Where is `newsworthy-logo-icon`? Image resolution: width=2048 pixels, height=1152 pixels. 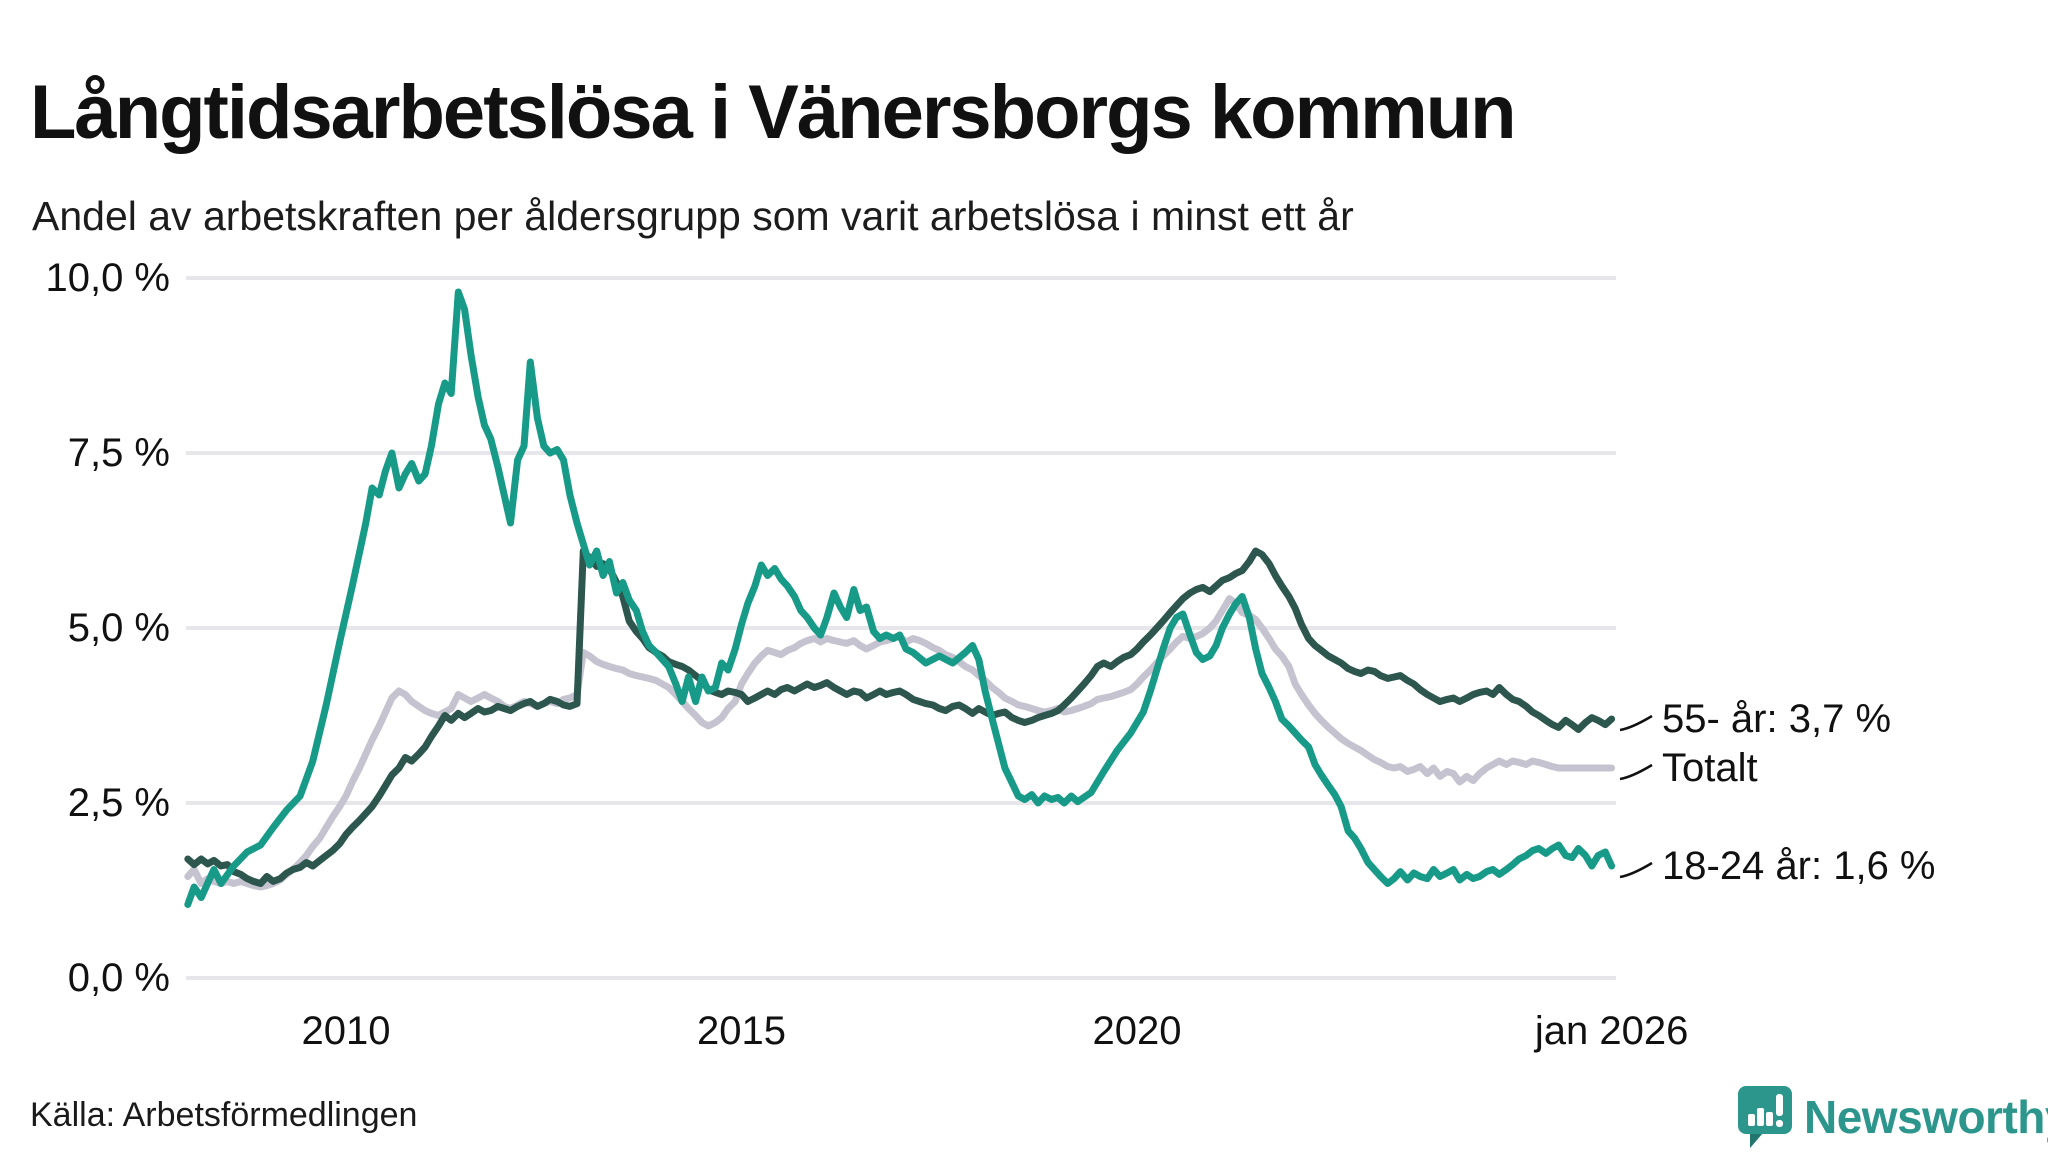
newsworthy-logo-icon is located at coordinates (1765, 1117).